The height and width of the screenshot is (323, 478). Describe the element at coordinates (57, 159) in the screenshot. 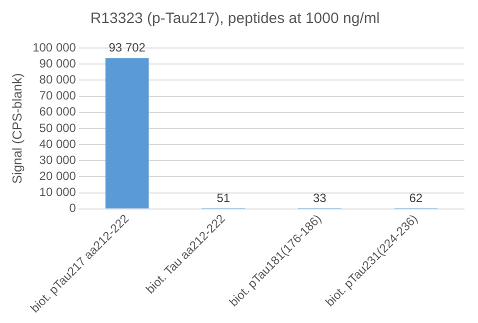

I see `y-tick-label: 30 000` at that location.